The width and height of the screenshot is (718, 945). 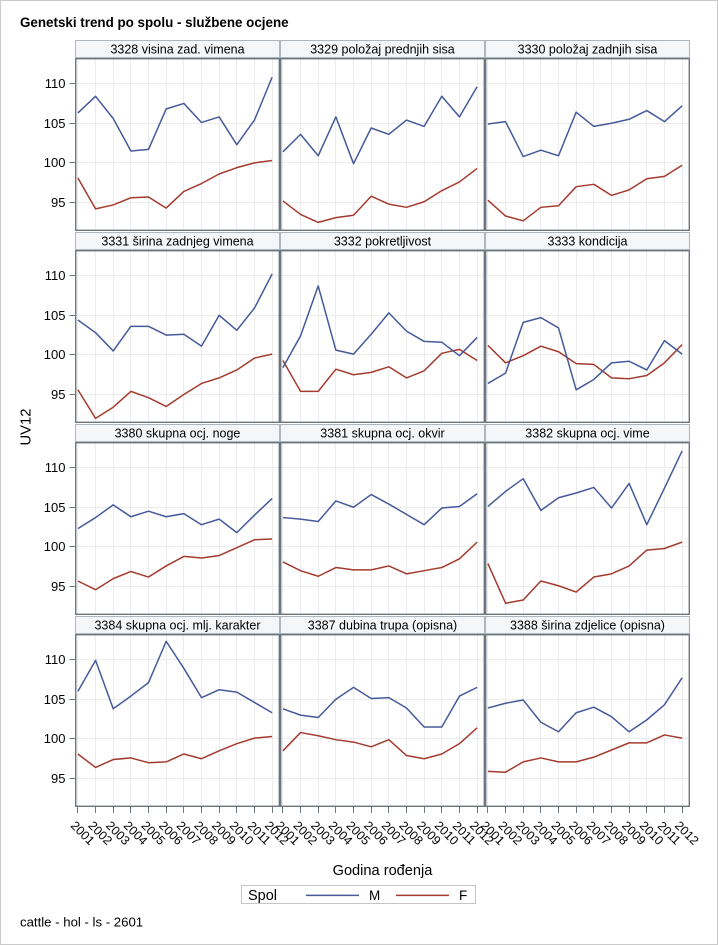 I want to click on svg-text: cattle - hol - ls - 2601, so click(x=81, y=922).